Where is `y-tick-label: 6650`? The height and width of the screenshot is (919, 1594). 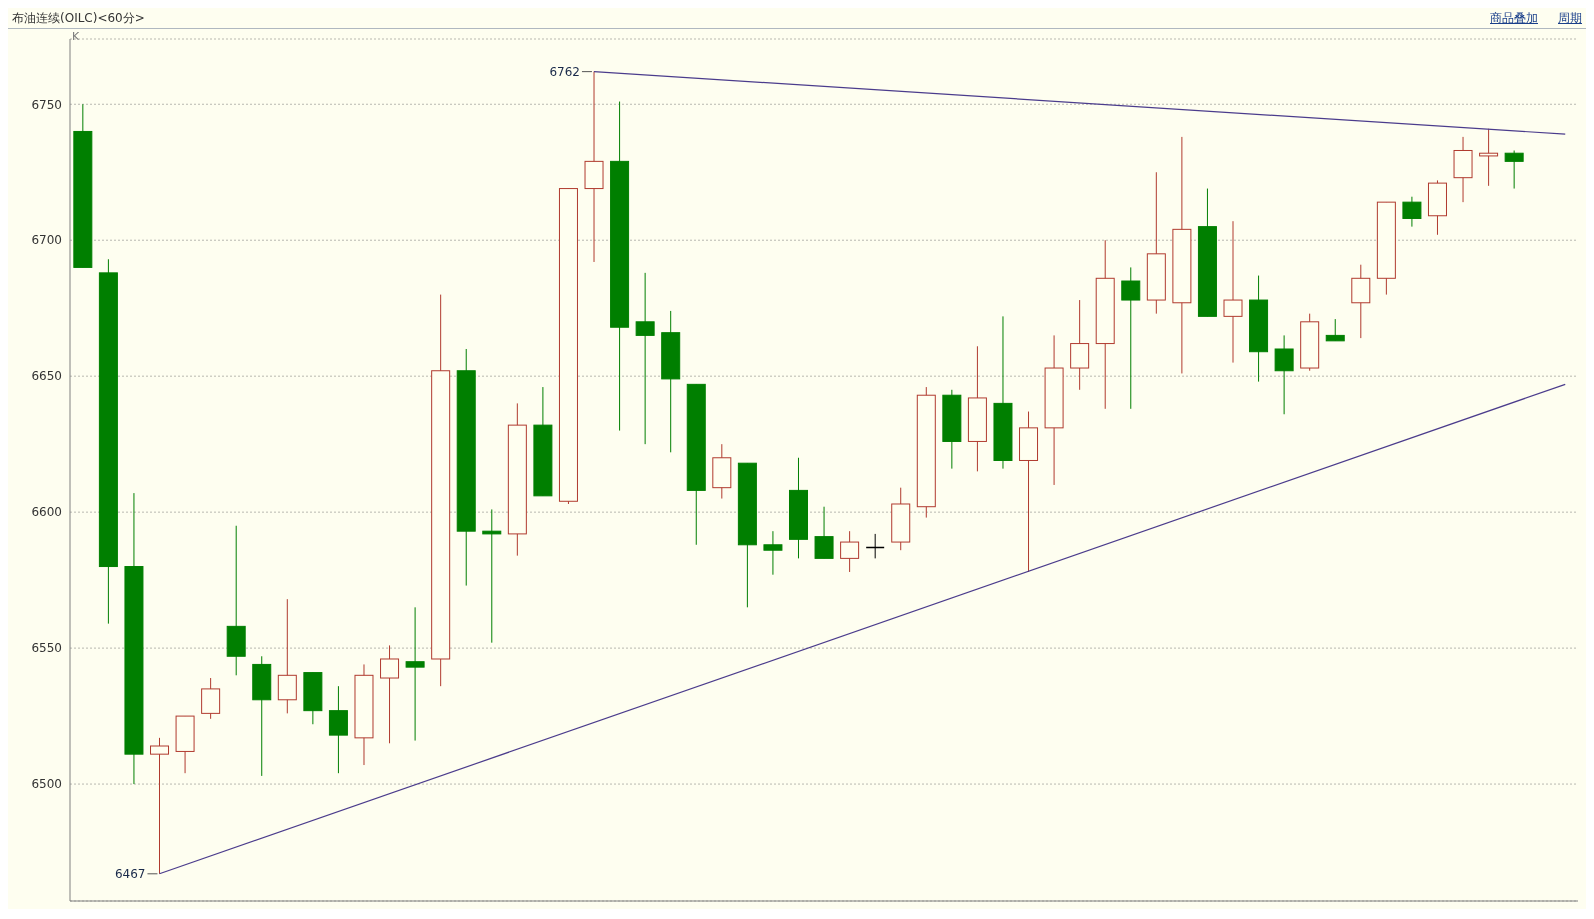 y-tick-label: 6650 is located at coordinates (46, 376).